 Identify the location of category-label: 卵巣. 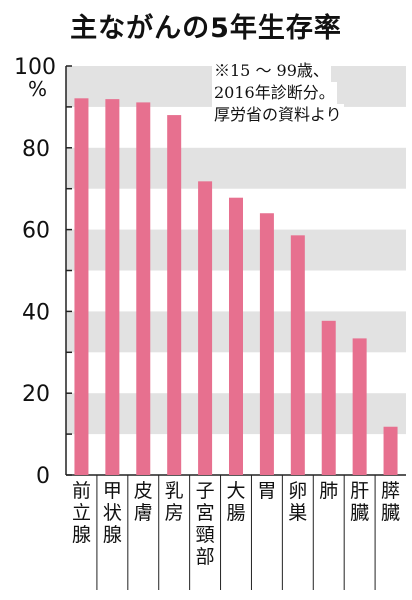
(297, 502).